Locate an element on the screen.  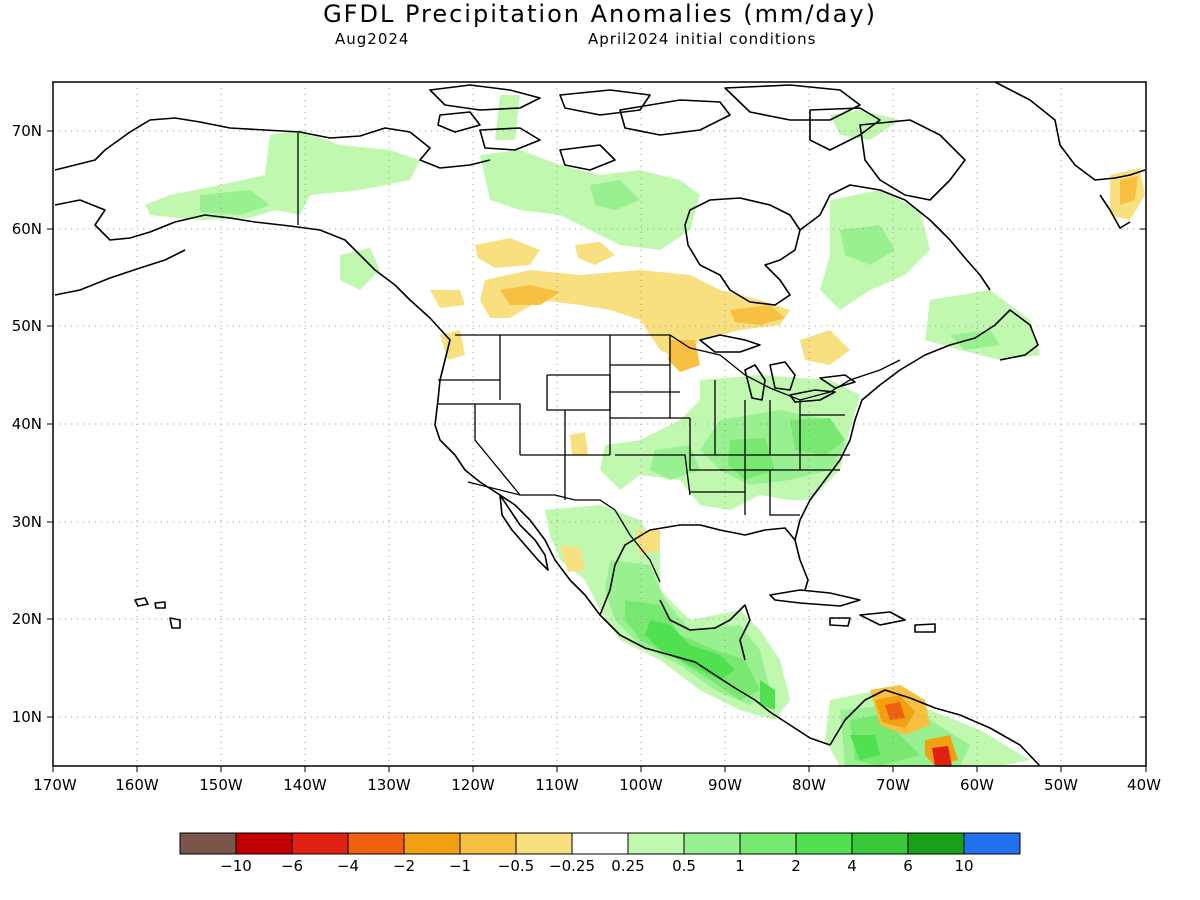
lon-label: 170W is located at coordinates (55, 785).